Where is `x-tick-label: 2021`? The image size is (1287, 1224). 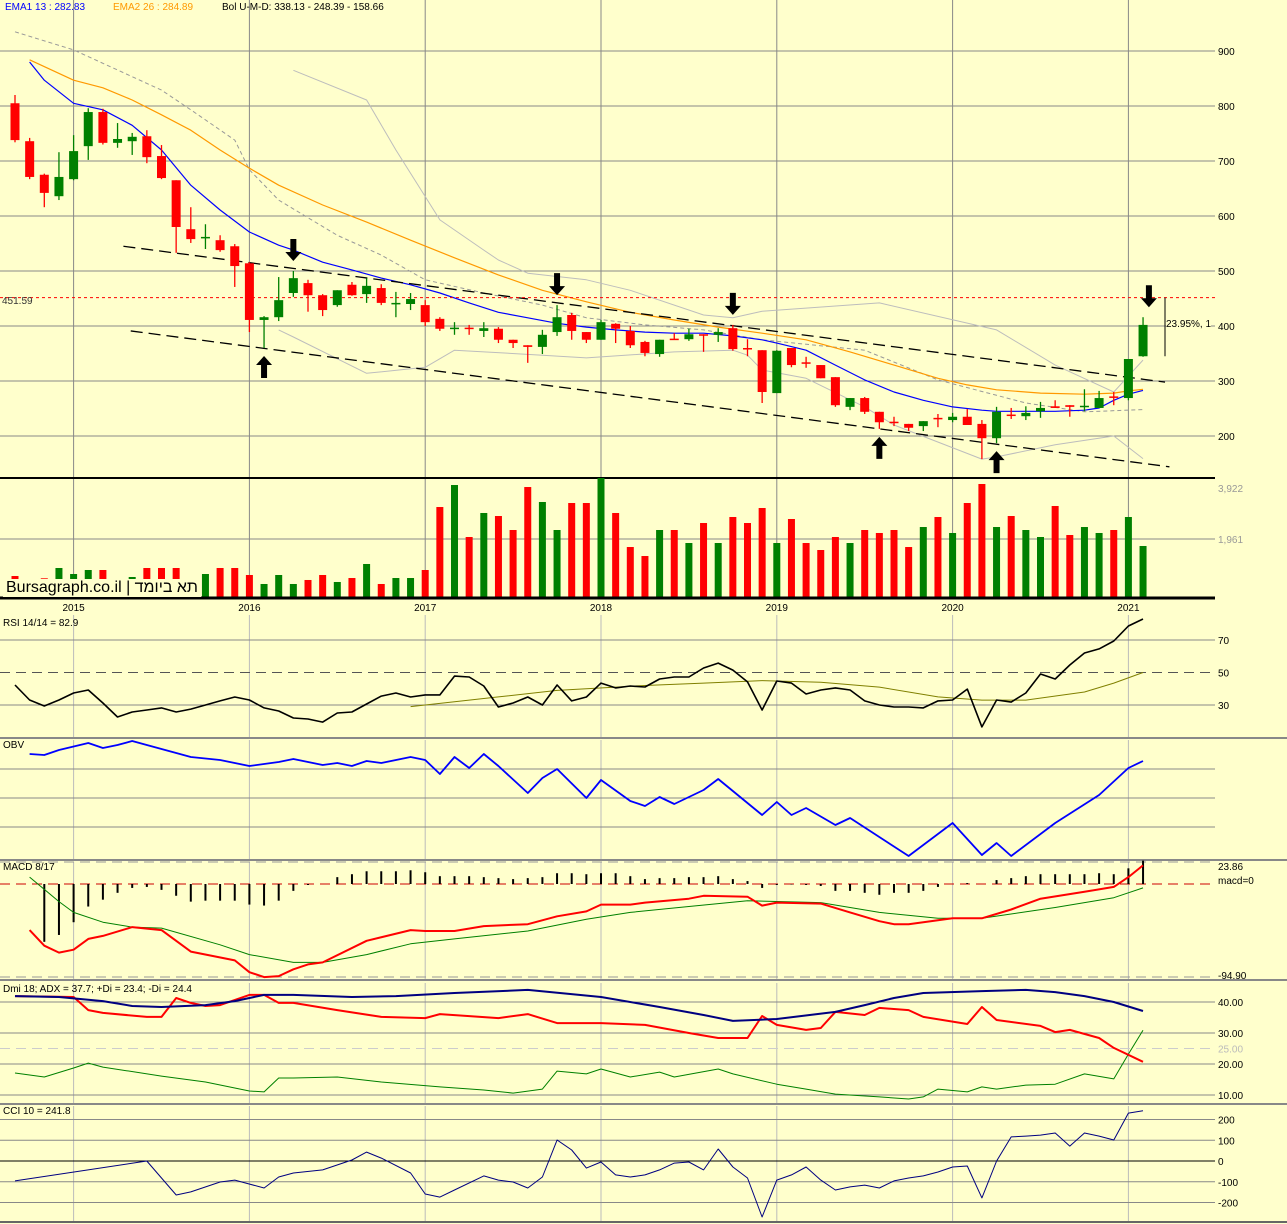
x-tick-label: 2021 is located at coordinates (1128, 608).